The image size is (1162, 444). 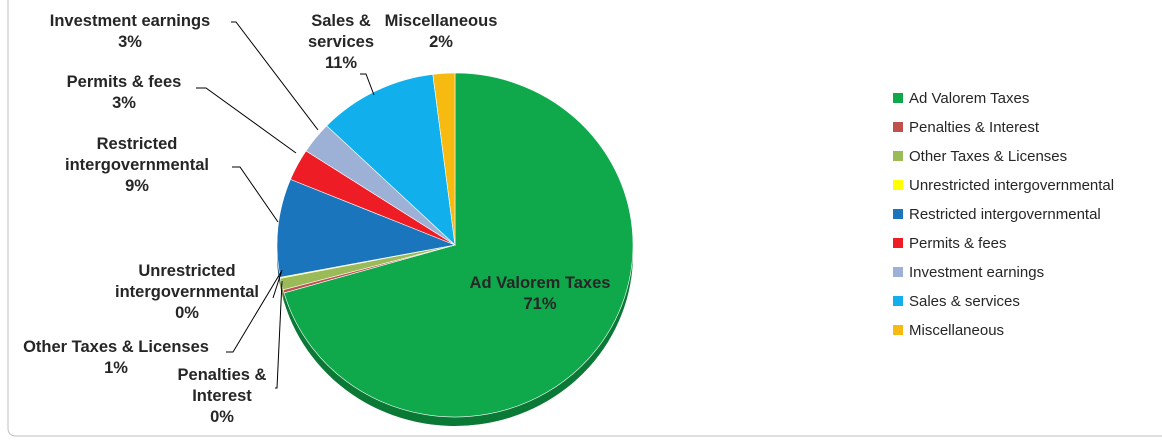 I want to click on leader-line-penalties-and-interest, so click(x=278, y=334).